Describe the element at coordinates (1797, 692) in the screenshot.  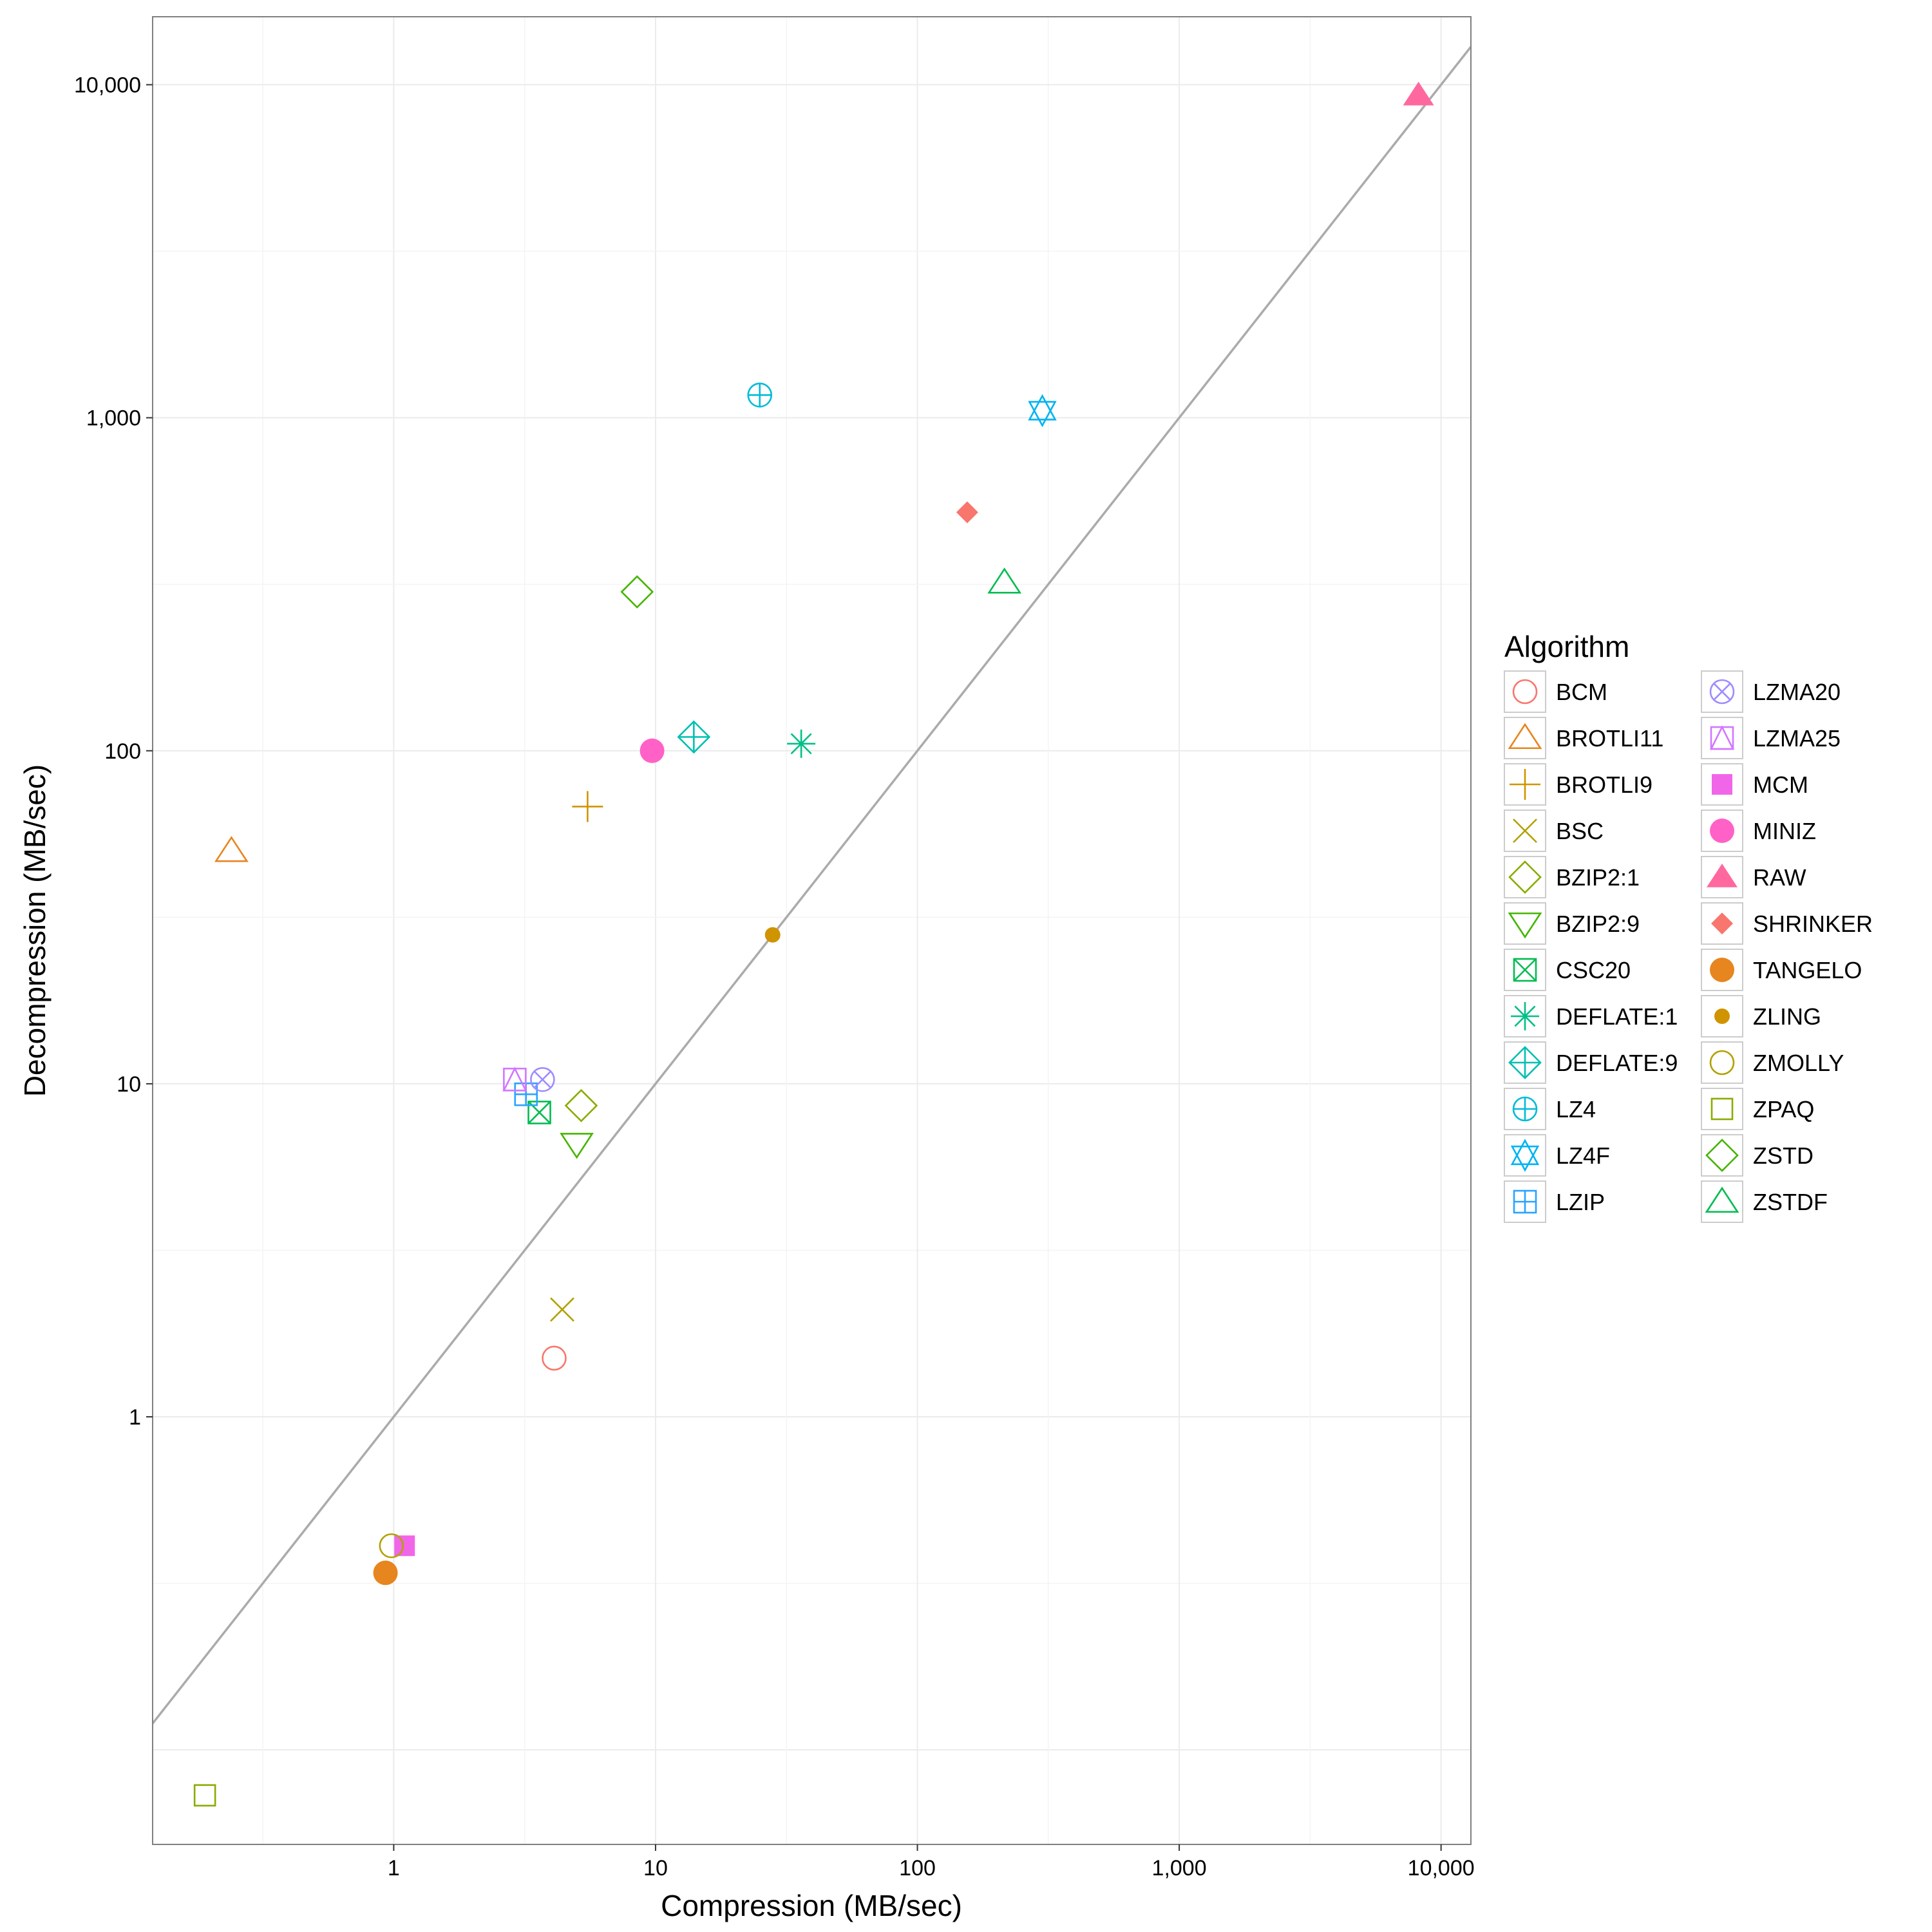
I see `legend-label: LZMA20` at that location.